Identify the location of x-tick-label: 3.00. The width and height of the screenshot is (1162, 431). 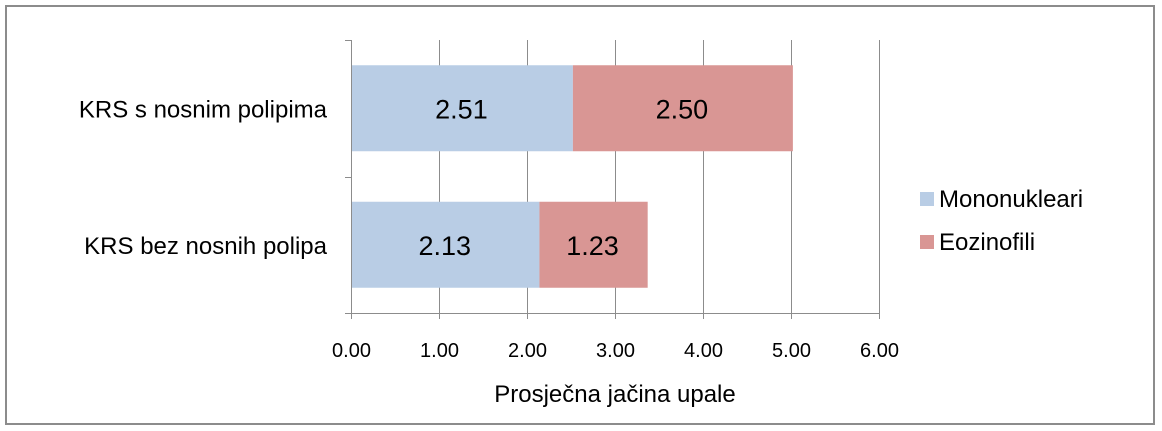
(615, 351).